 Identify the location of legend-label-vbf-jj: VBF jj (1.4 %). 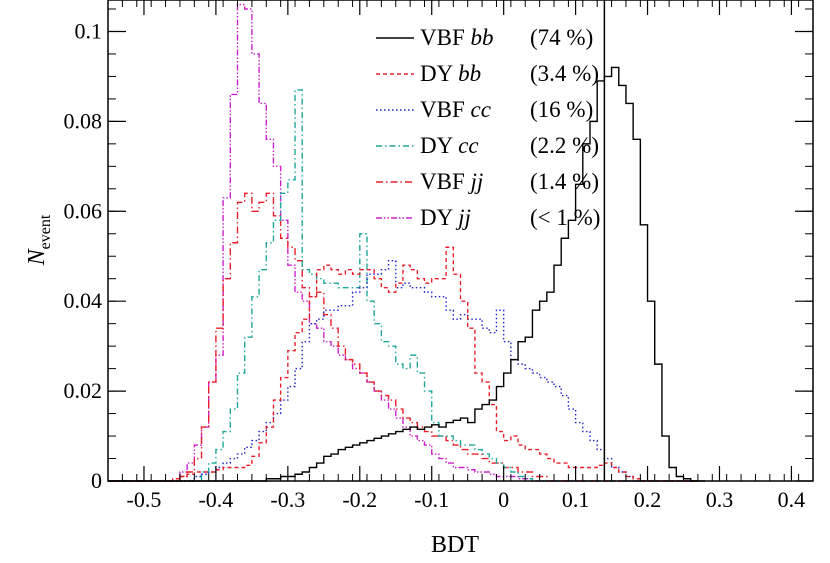
(509, 181).